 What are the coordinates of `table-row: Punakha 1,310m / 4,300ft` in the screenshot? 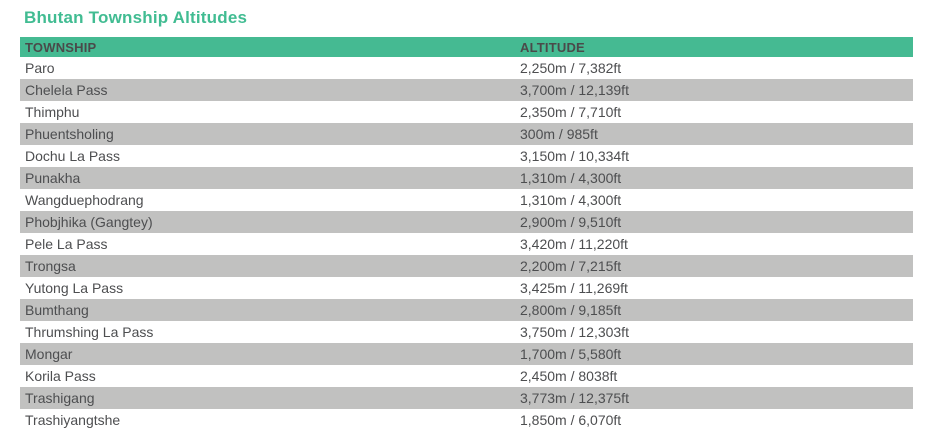 It's located at (466, 178).